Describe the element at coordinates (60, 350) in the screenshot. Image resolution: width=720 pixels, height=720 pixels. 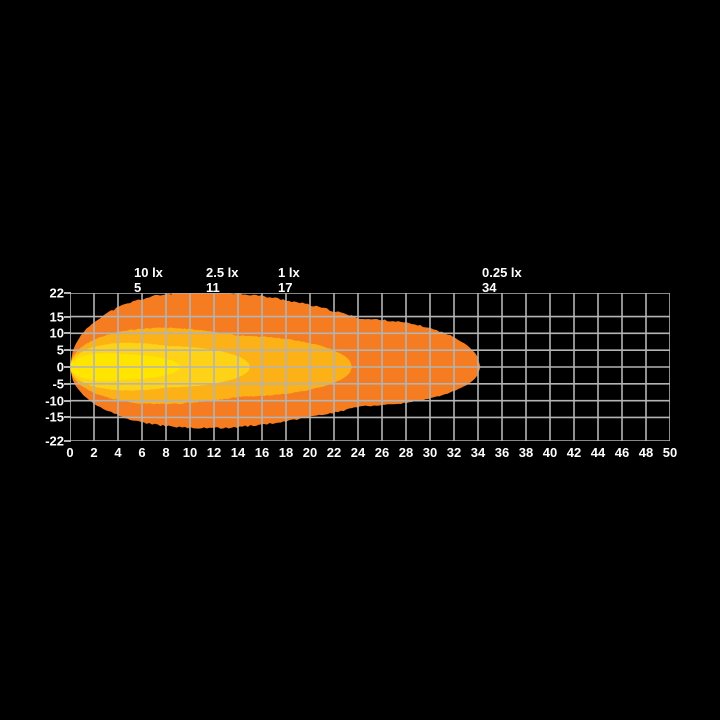
I see `y-tick-5: 5` at that location.